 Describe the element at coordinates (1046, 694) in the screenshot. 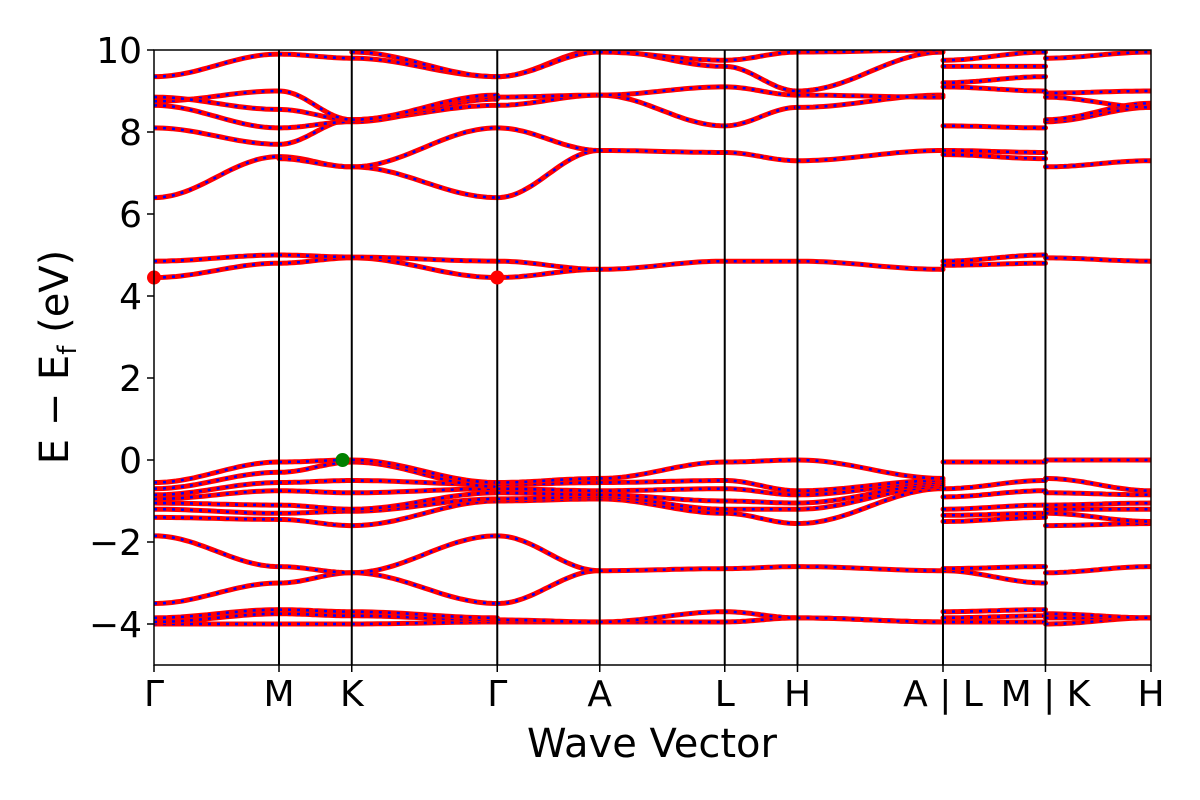

I see `x-tick-label: M | K` at that location.